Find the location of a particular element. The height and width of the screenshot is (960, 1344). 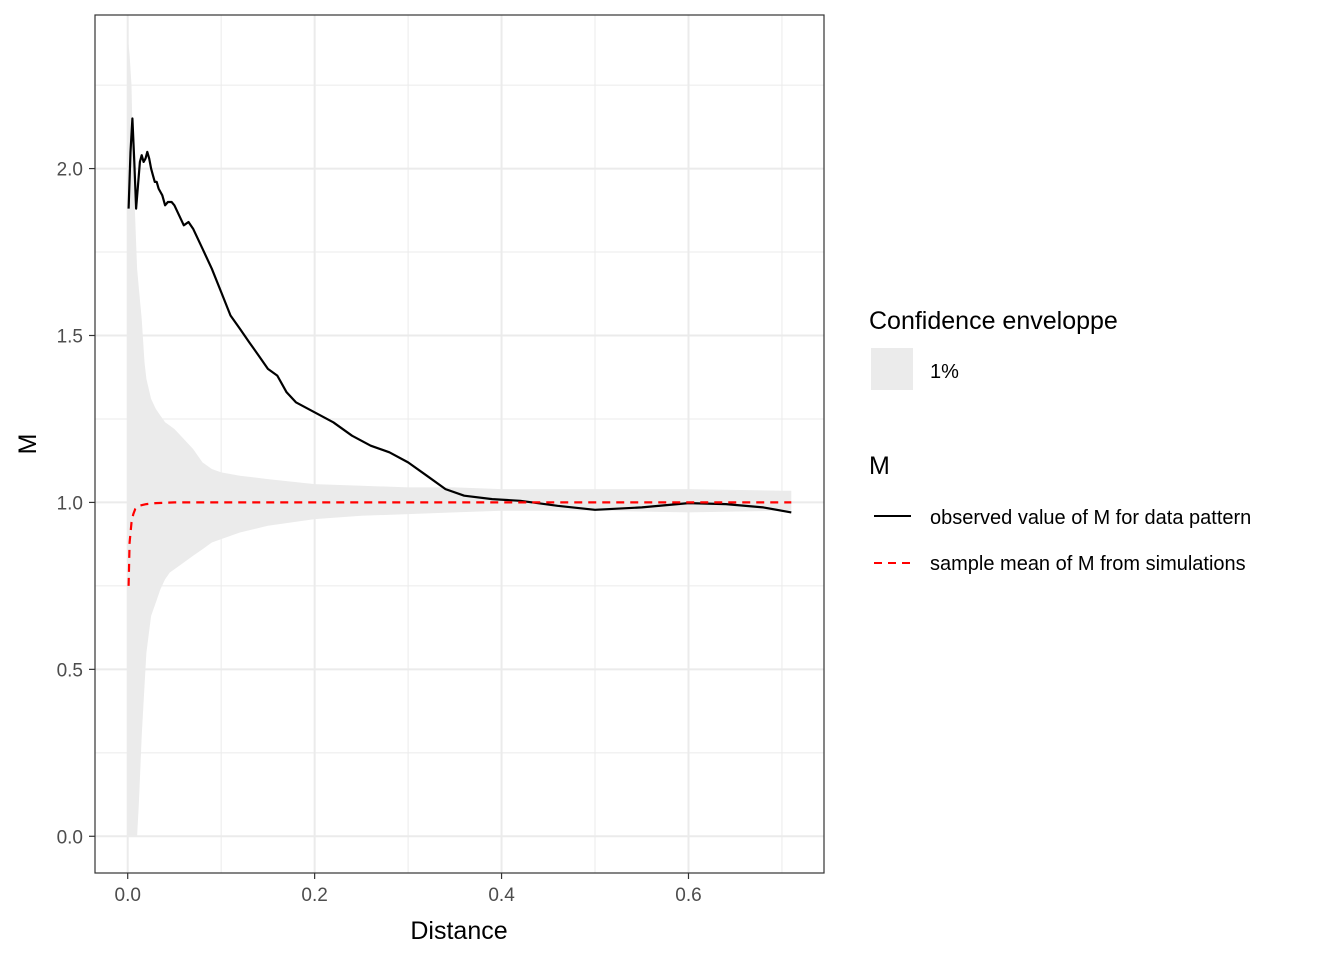

legend-label-observed: observed value of M for data pattern is located at coordinates (1090, 518).